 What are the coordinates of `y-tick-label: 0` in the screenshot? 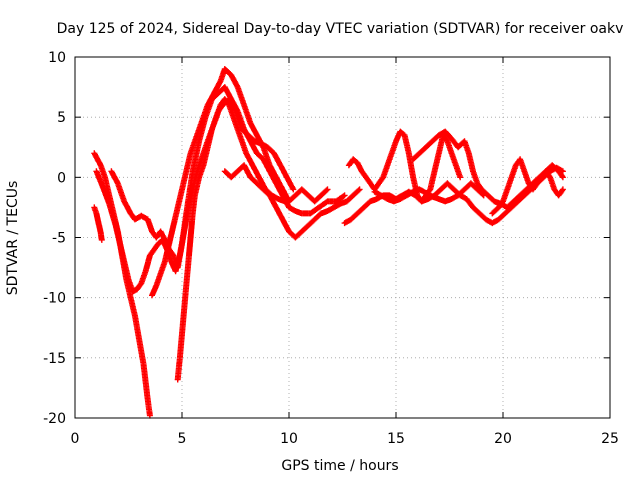 It's located at (61, 178).